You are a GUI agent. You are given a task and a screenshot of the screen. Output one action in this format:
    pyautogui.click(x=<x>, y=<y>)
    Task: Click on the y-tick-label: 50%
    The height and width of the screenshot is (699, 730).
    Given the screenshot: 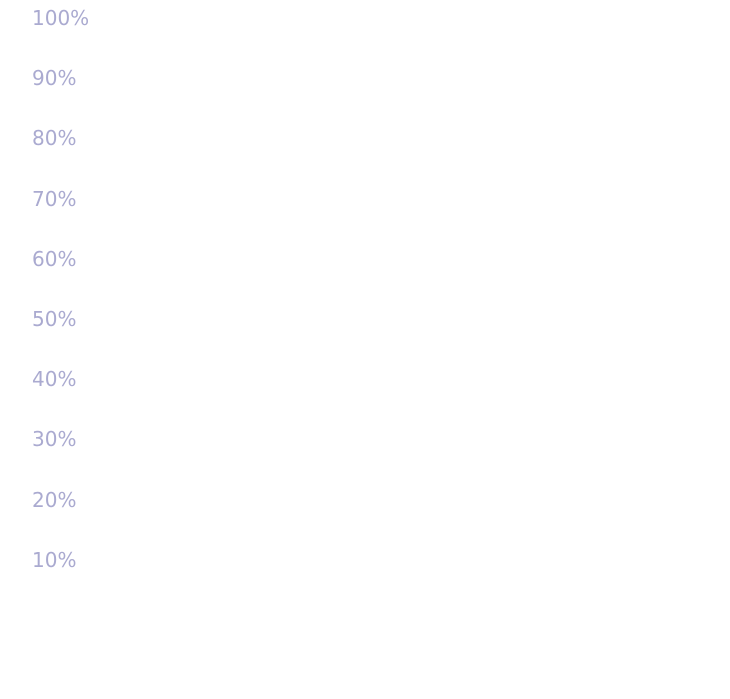 What is the action you would take?
    pyautogui.click(x=54, y=319)
    